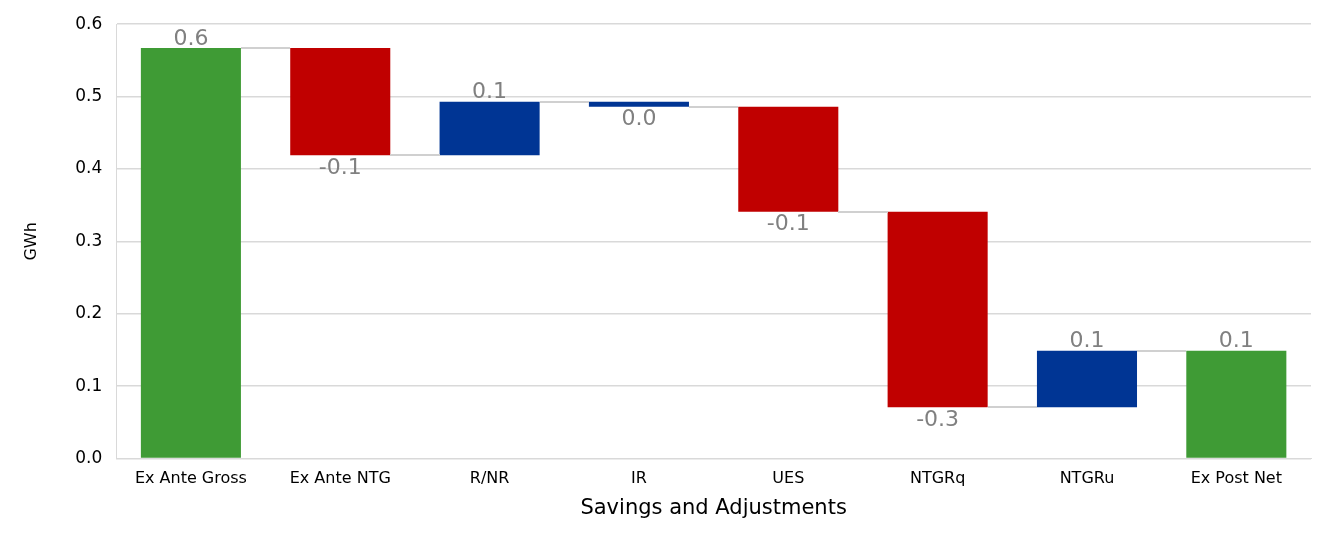 The image size is (1331, 535). I want to click on y-tick-label: 0.5, so click(89, 95).